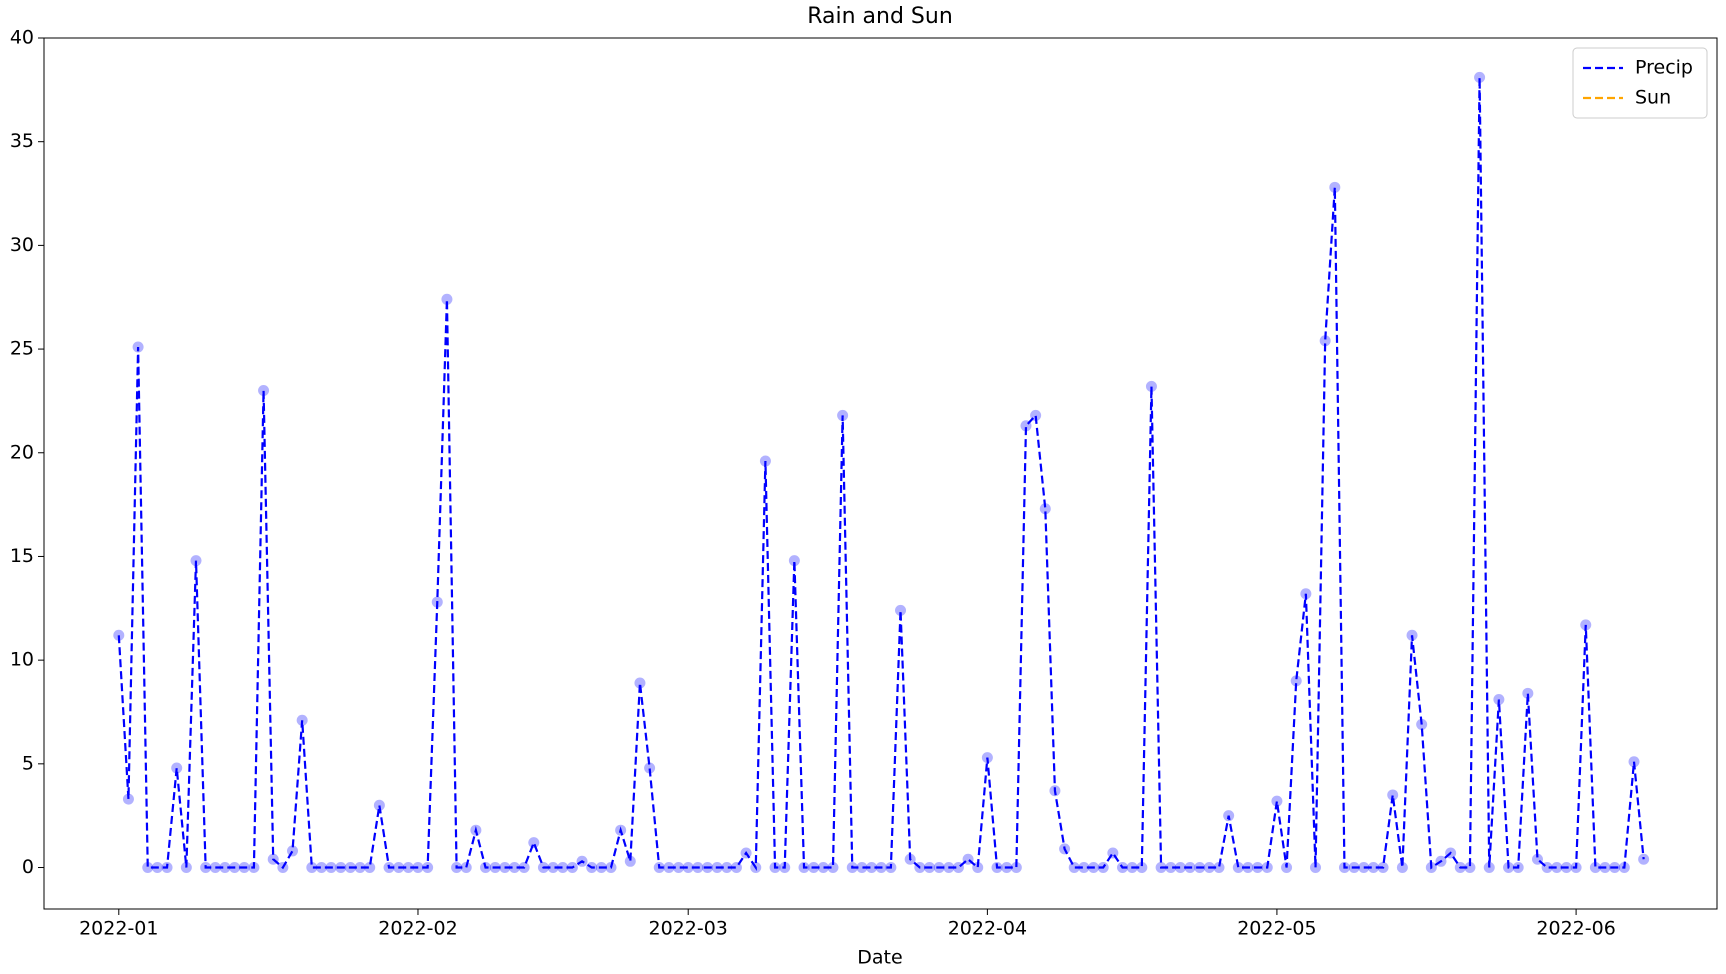 The image size is (1726, 974). Describe the element at coordinates (28, 763) in the screenshot. I see `y-tick-label: 5` at that location.